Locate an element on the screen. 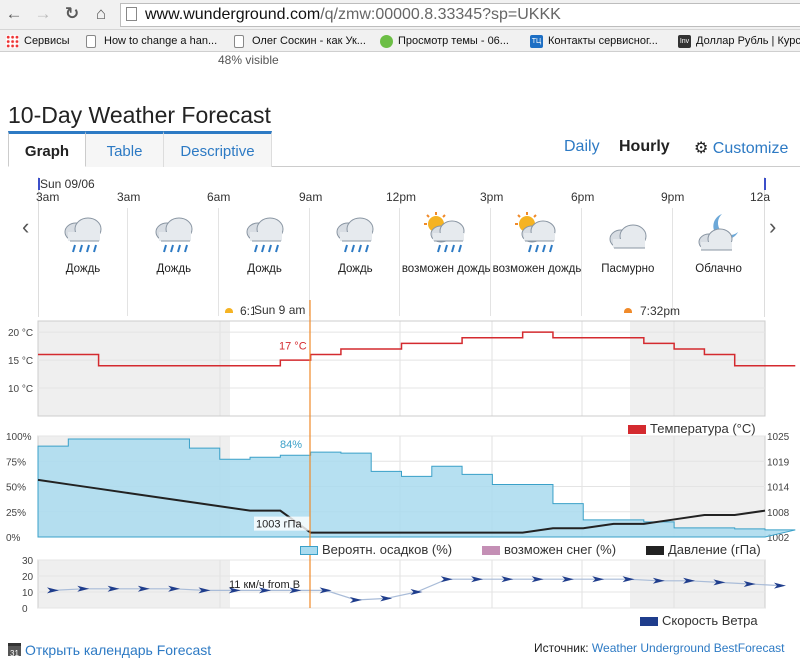  precip-tick-label: 50% is located at coordinates (16, 488).